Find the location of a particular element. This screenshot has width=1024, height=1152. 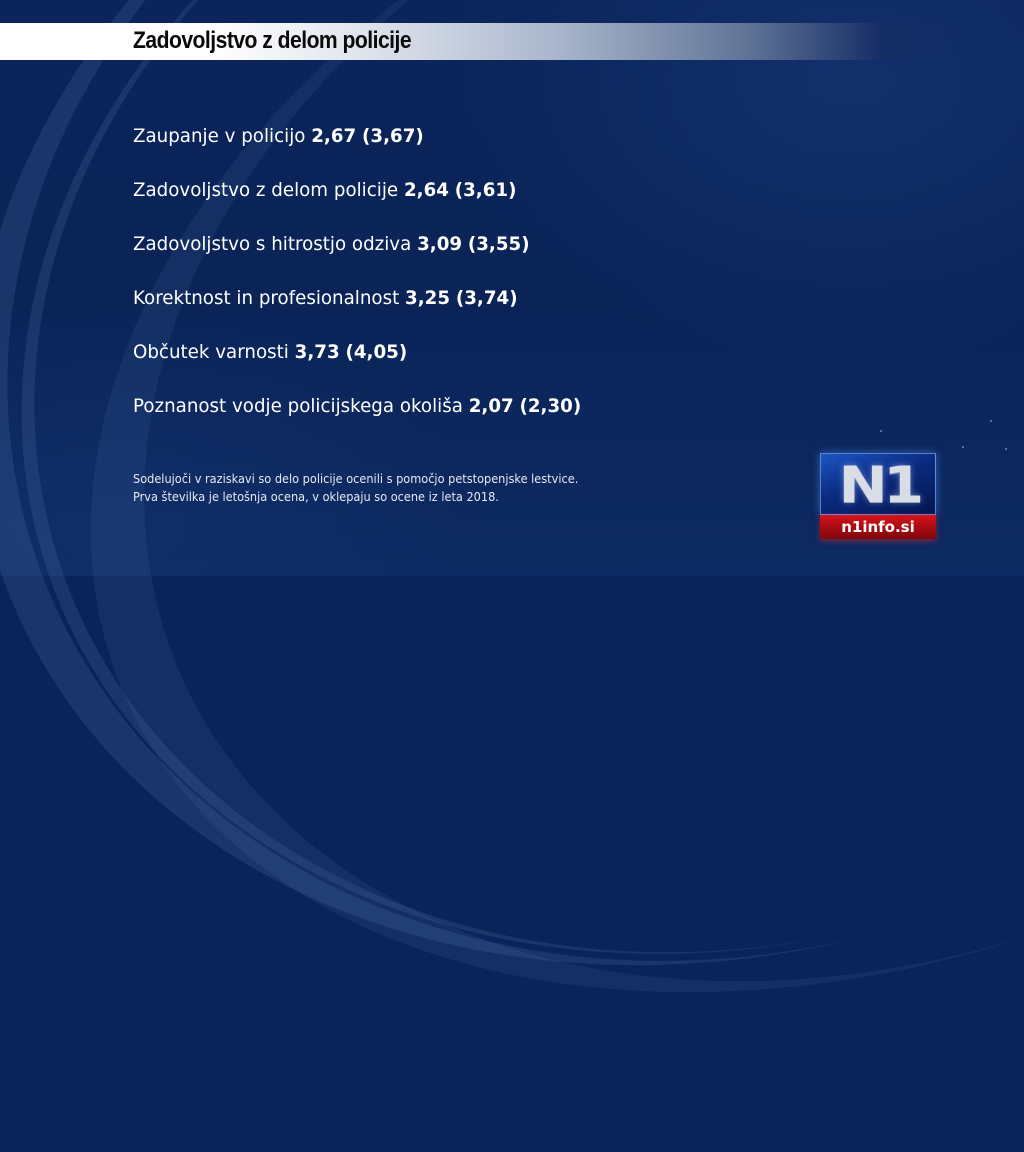

rating-previous: (3,74) is located at coordinates (486, 298).